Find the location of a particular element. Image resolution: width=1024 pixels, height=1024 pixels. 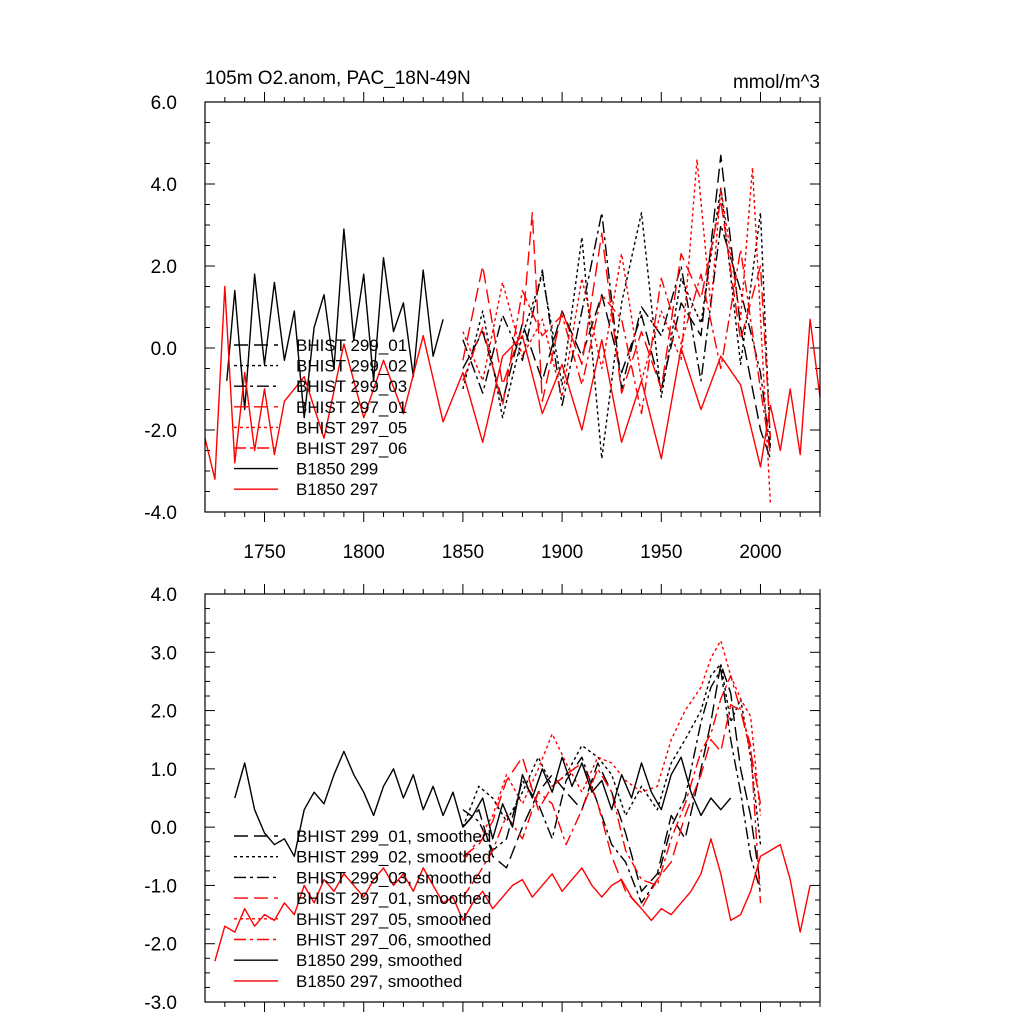

y-tick-label: 3.0 is located at coordinates (164, 653).